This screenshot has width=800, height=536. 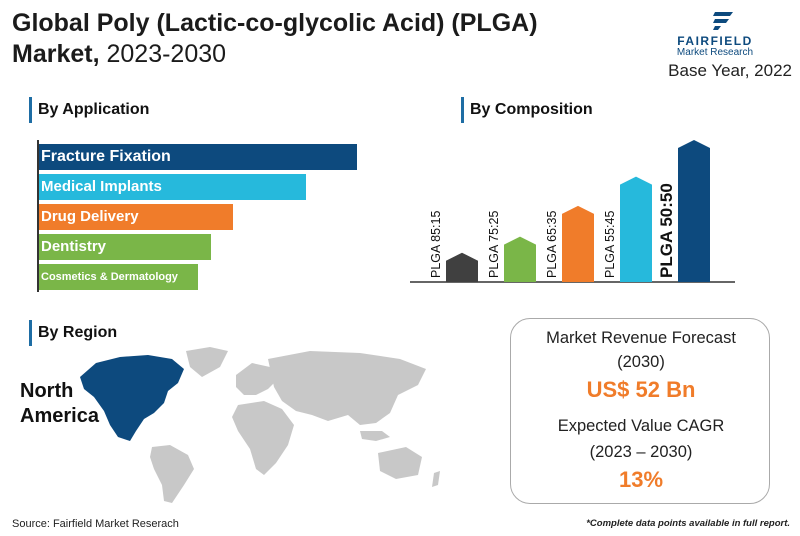 I want to click on title-years: 2023-2030, so click(x=163, y=54).